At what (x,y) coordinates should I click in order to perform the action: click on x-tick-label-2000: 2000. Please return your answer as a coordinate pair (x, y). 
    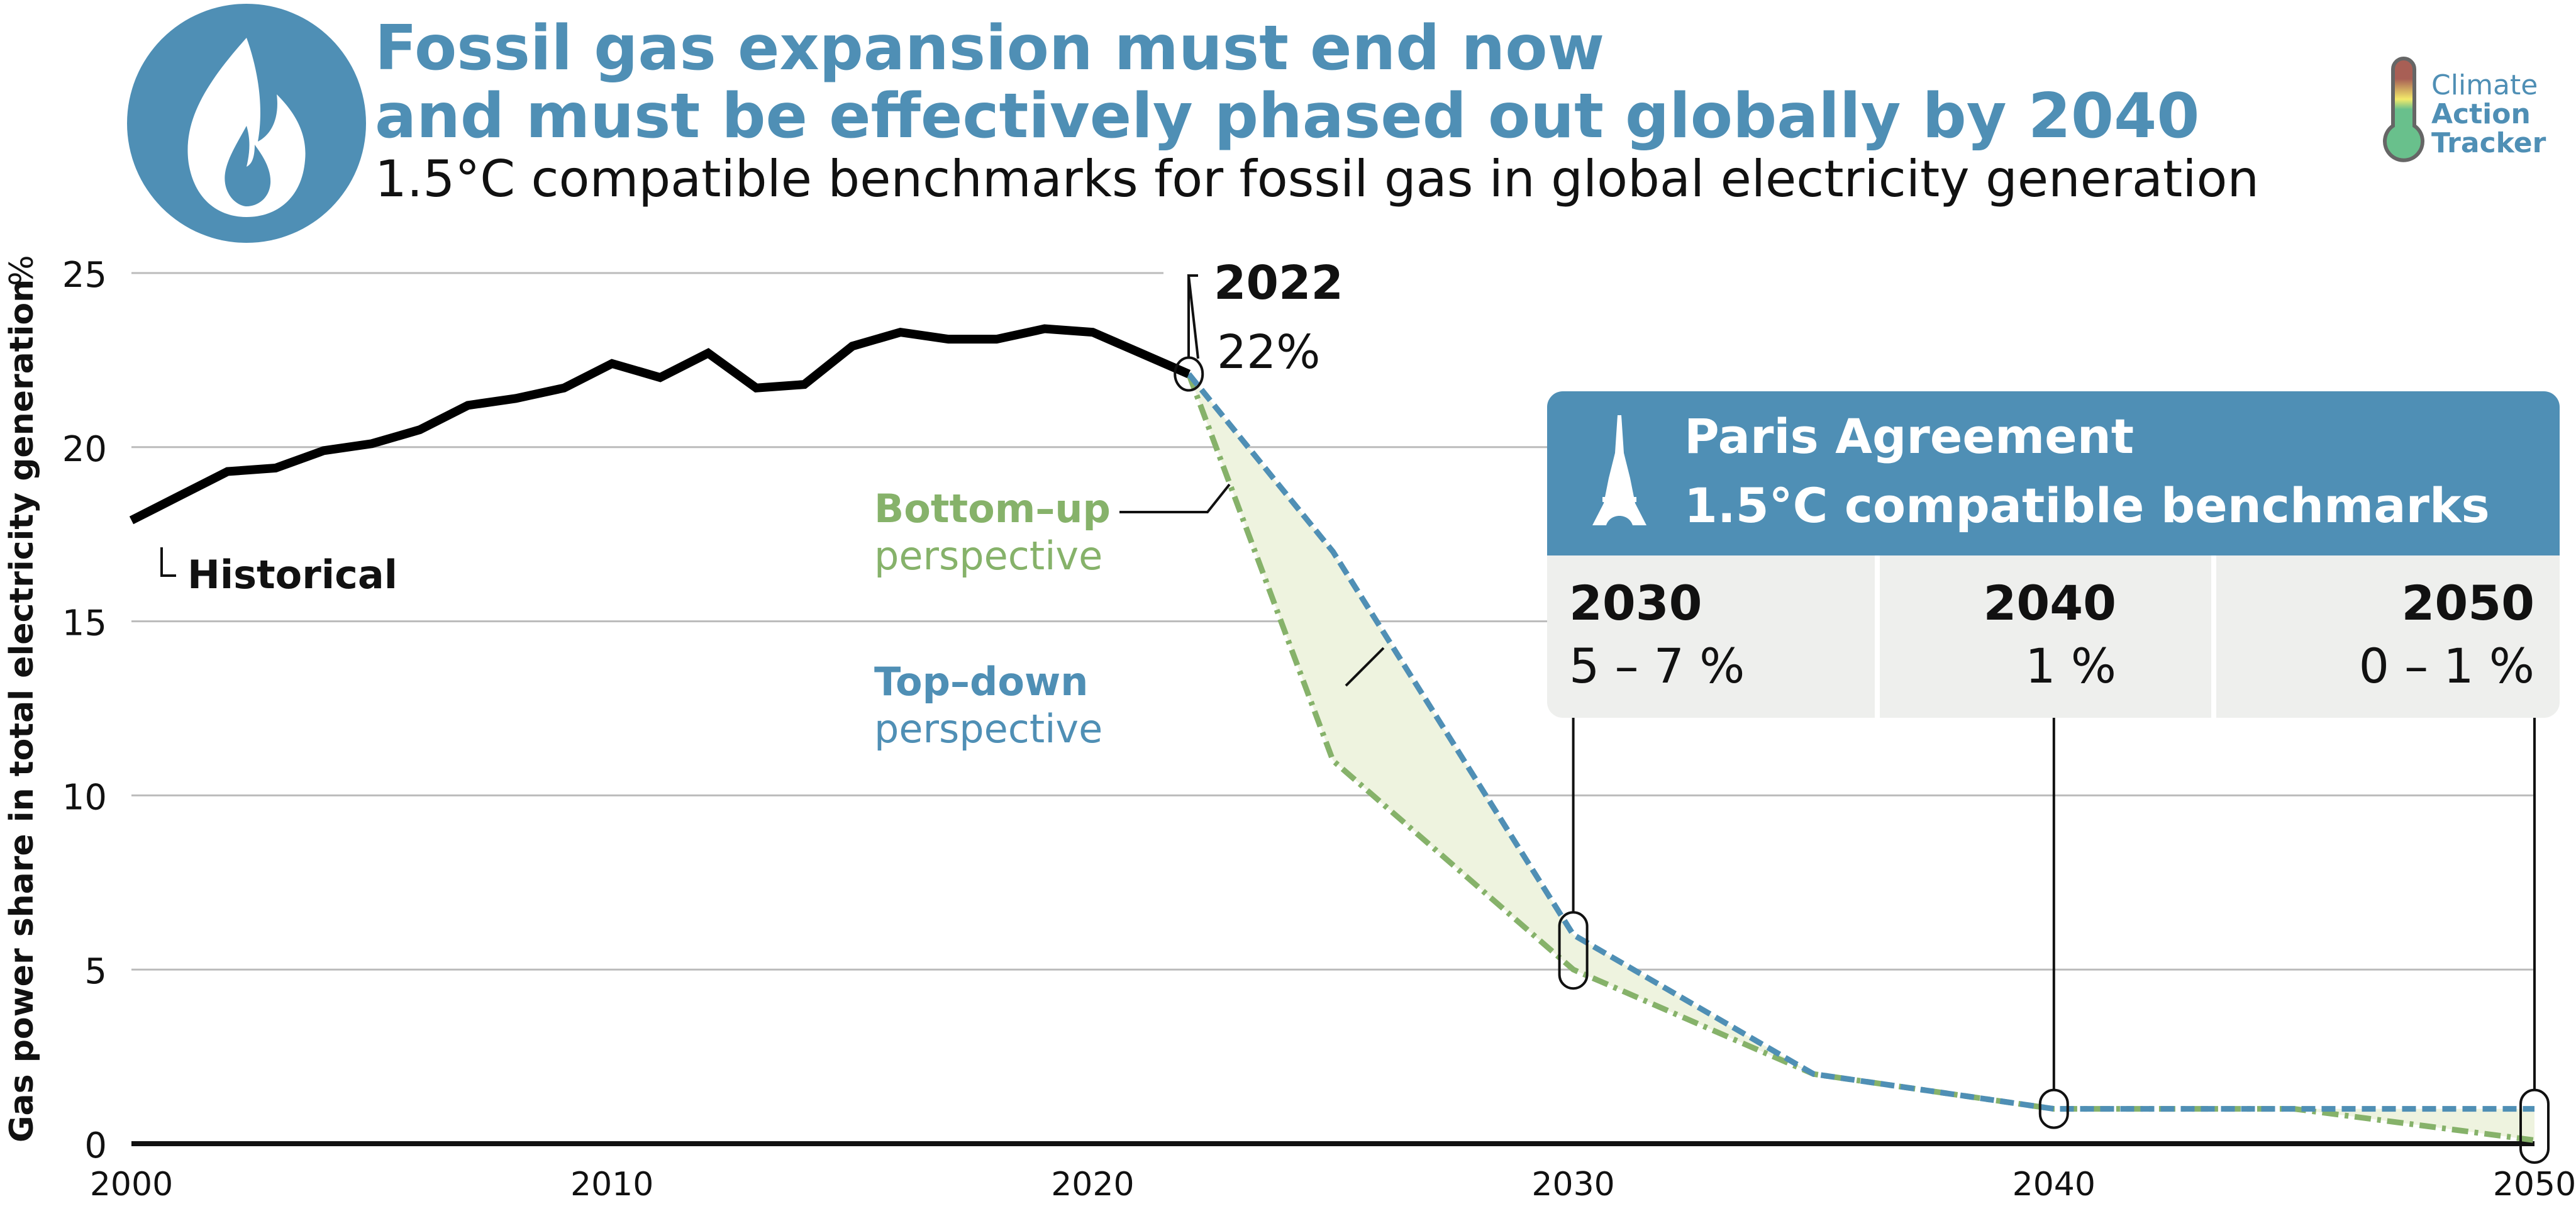
    Looking at the image, I should click on (131, 1184).